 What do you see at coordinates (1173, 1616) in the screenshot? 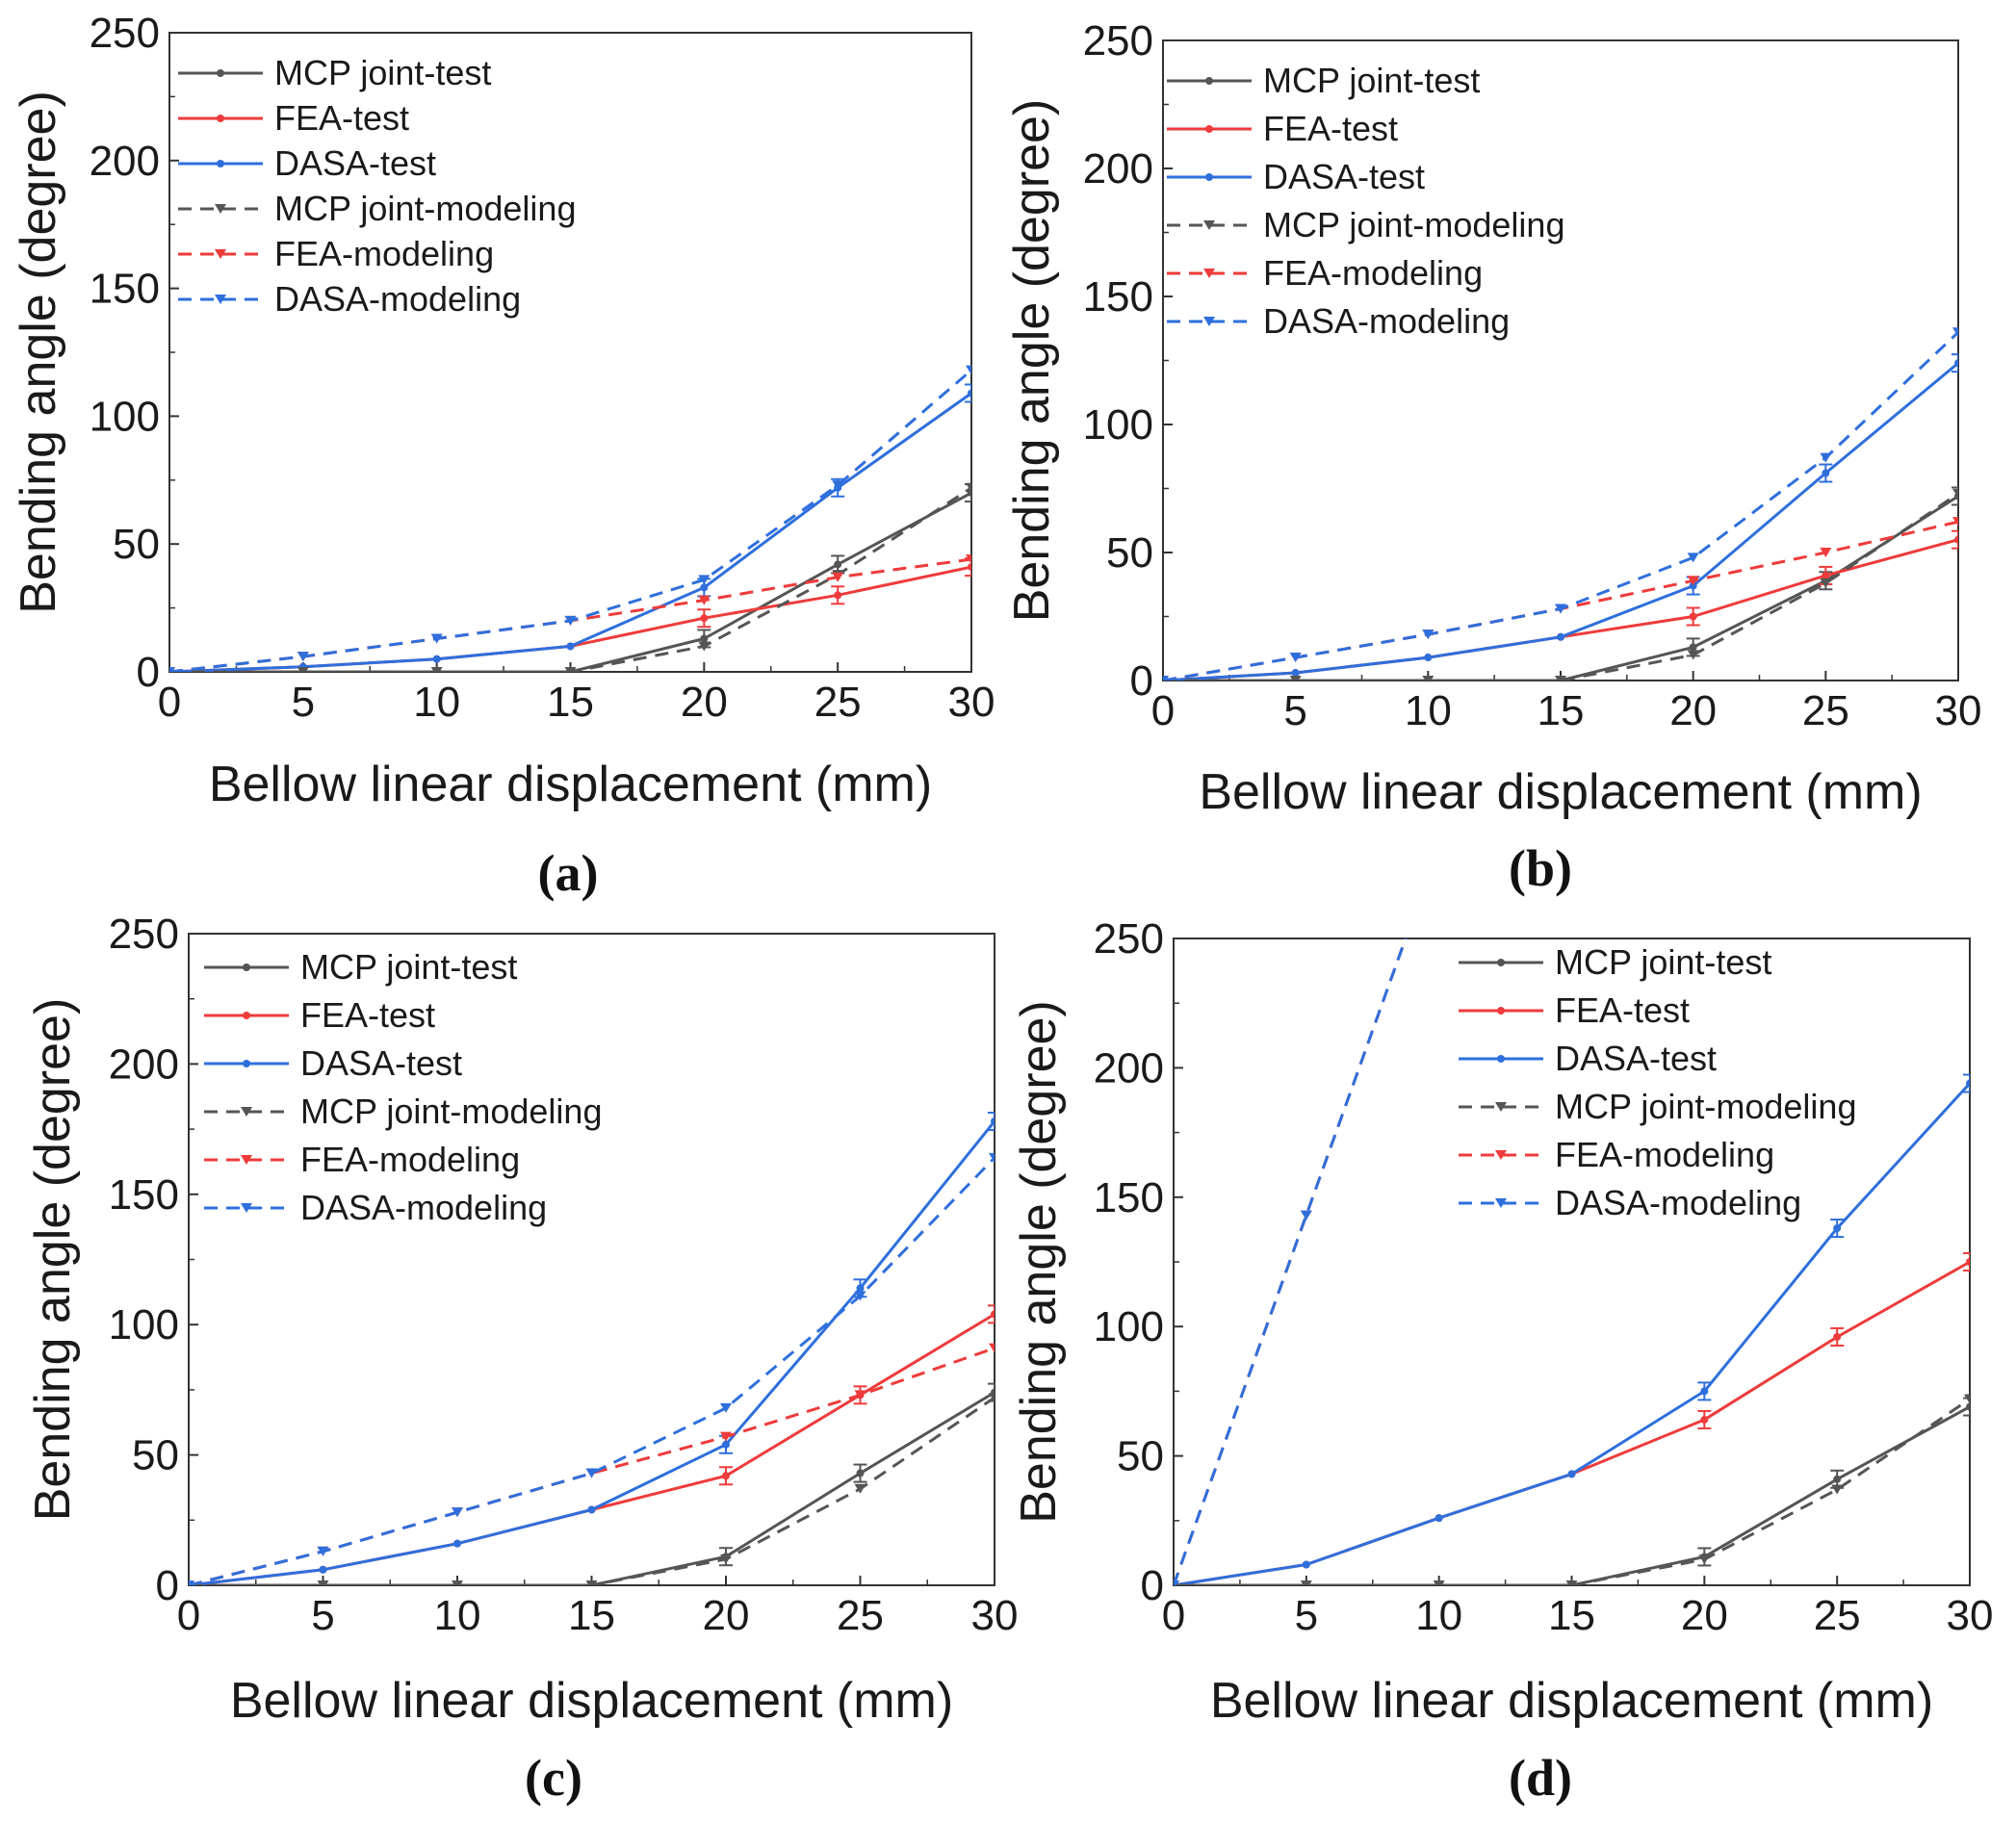
I see `x-tick-label: 0` at bounding box center [1173, 1616].